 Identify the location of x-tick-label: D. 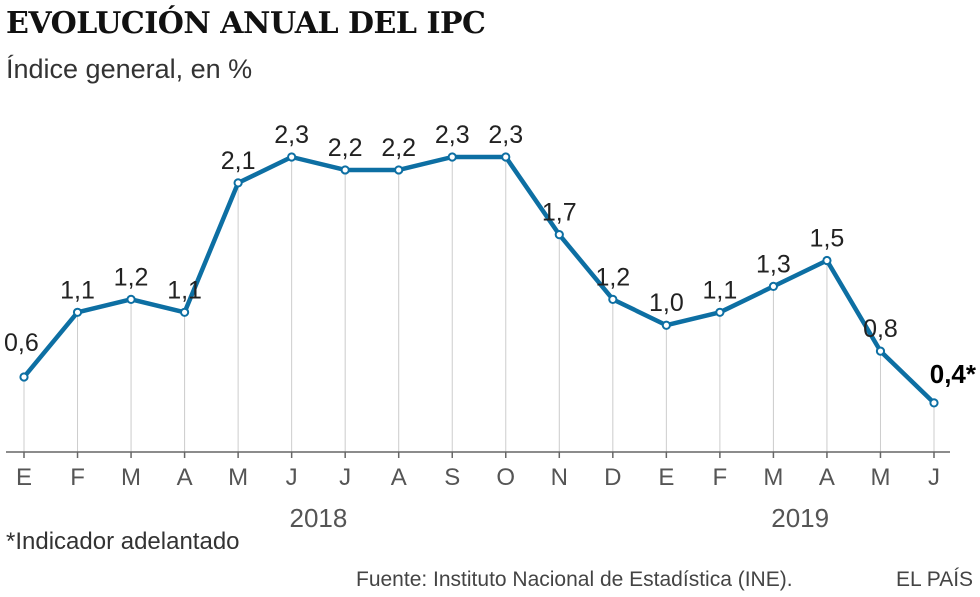
(612, 477).